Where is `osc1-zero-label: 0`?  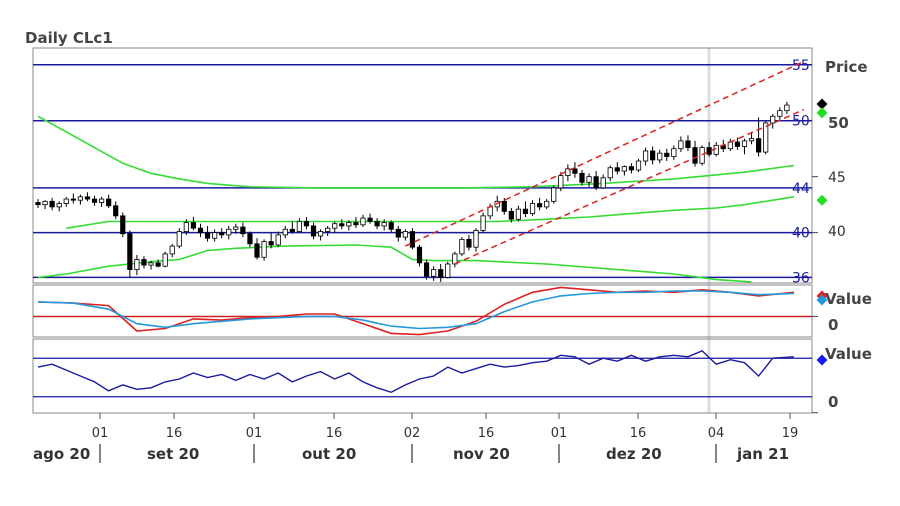
osc1-zero-label: 0 is located at coordinates (833, 325).